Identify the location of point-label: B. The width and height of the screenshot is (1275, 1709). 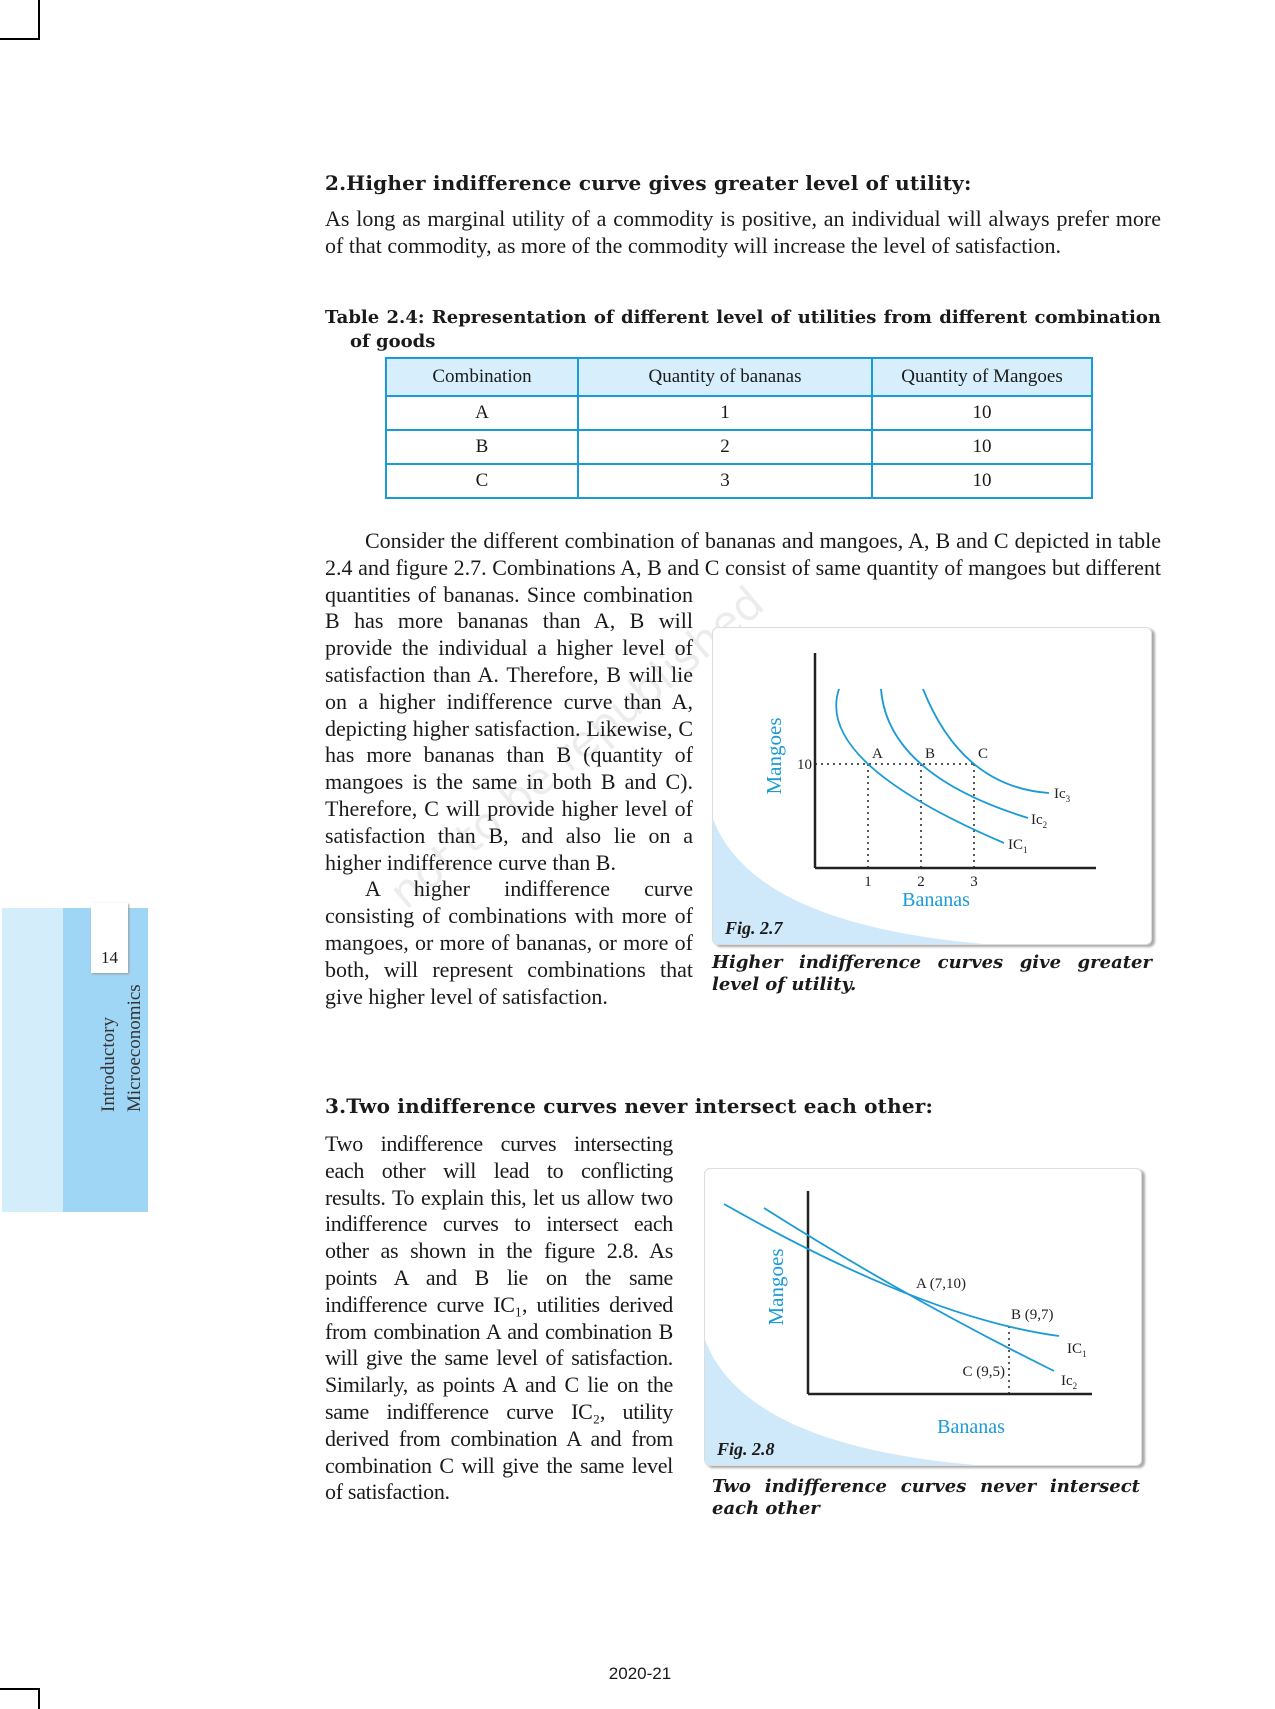
(930, 754).